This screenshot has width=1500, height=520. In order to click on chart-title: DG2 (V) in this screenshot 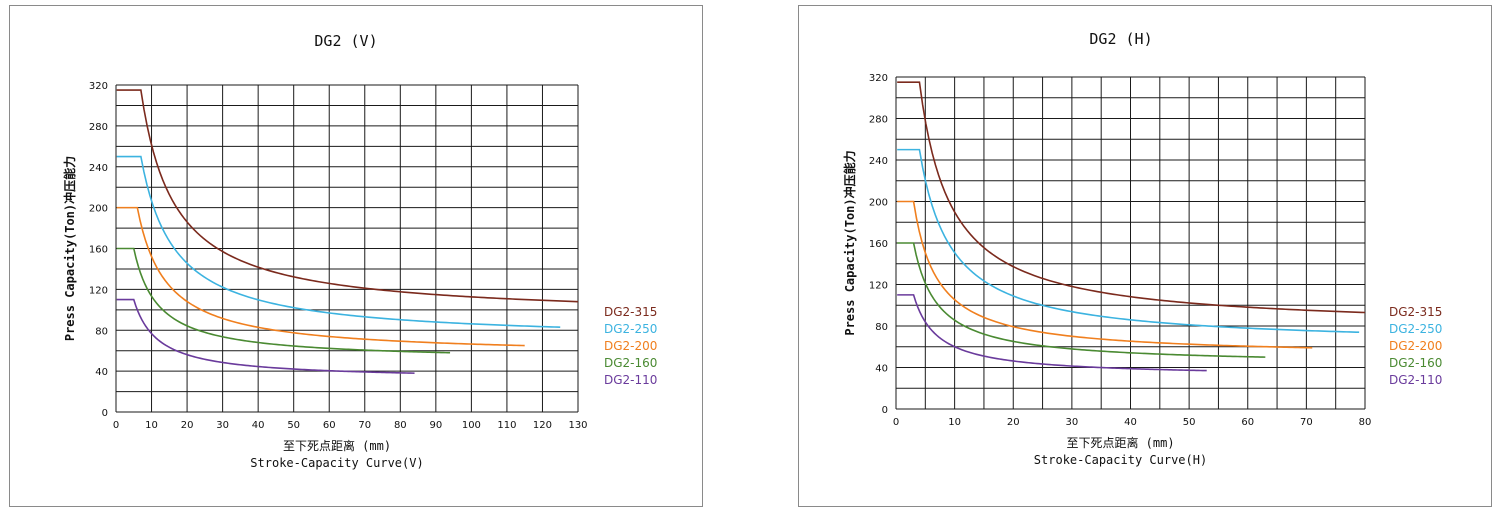, I will do `click(345, 41)`.